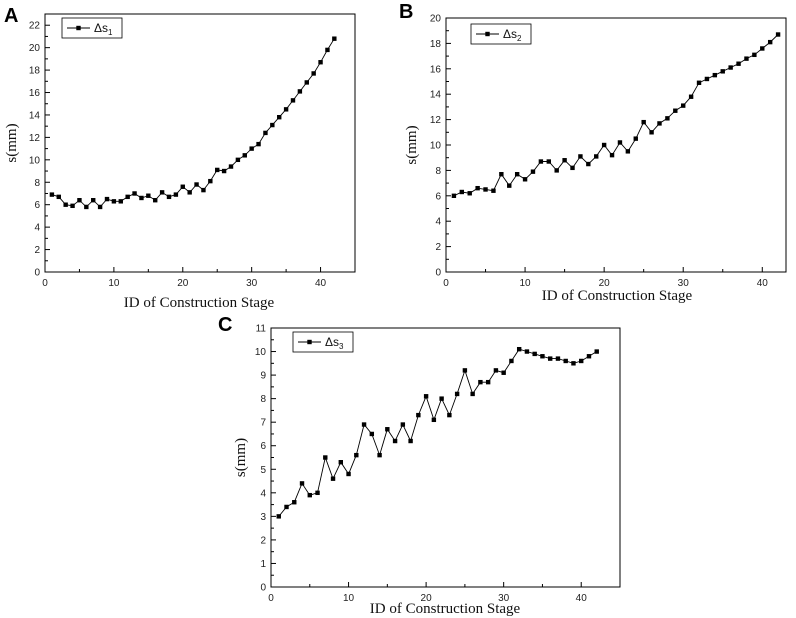 This screenshot has width=796, height=618. Describe the element at coordinates (11, 16) in the screenshot. I see `panel-letter: A` at that location.